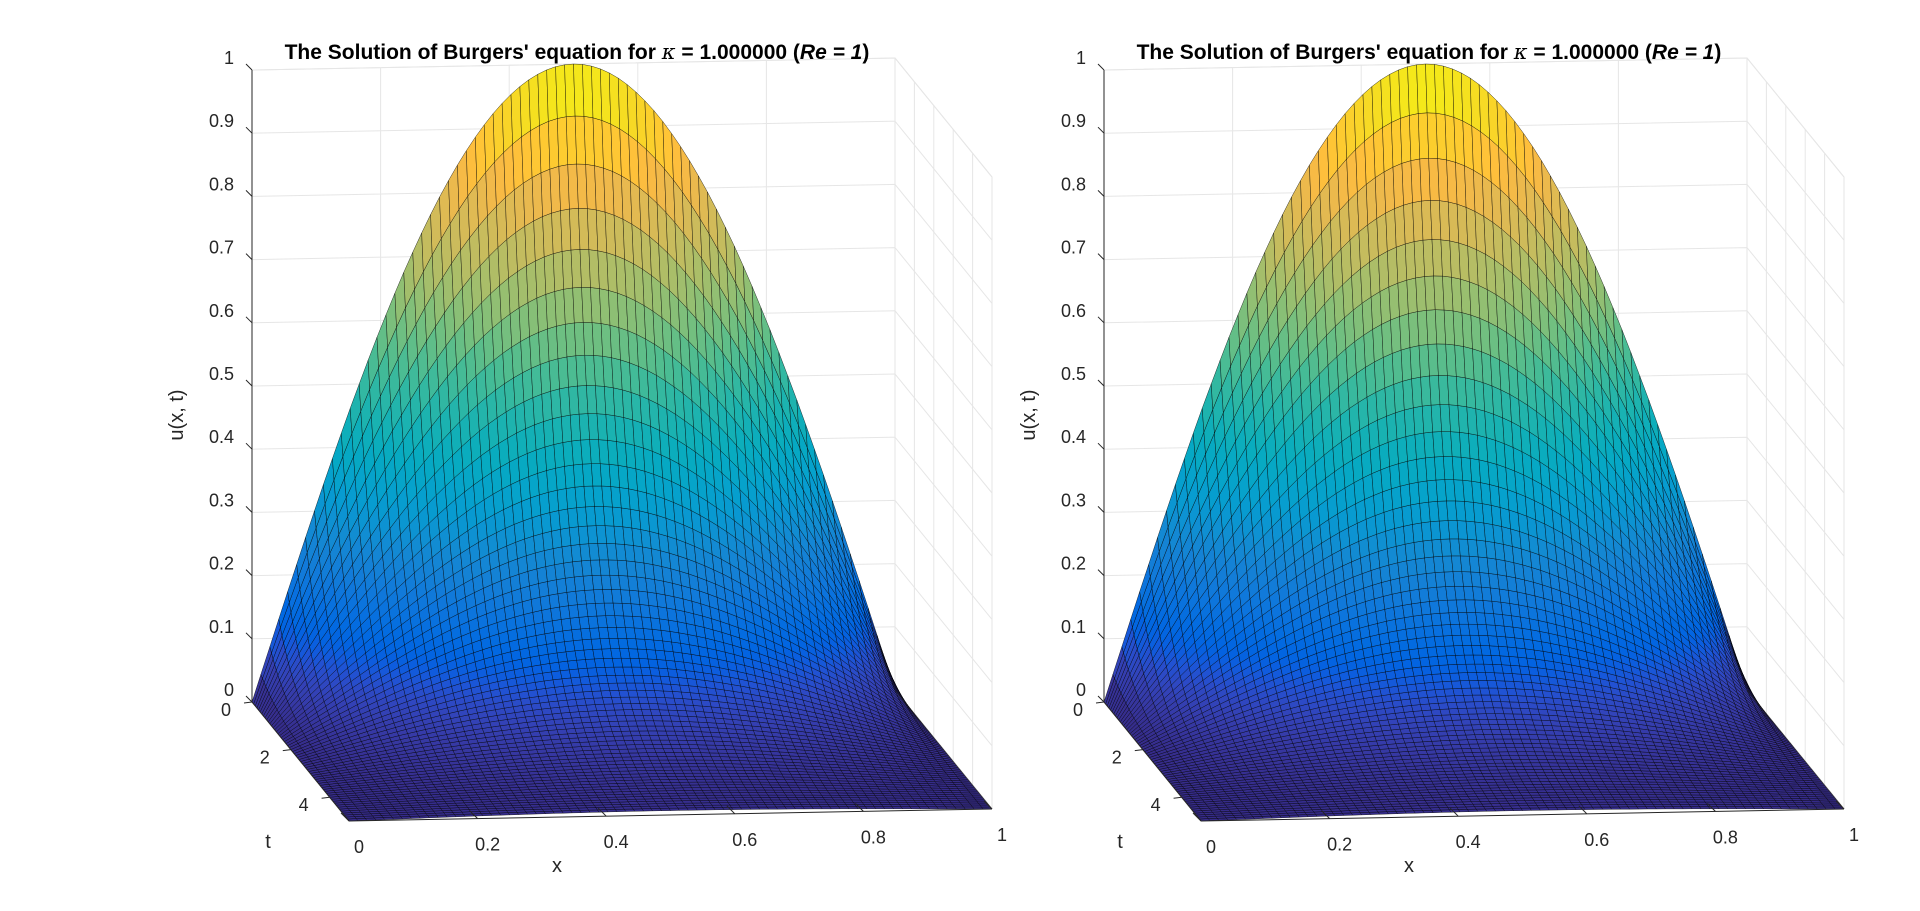 The height and width of the screenshot is (911, 1920). What do you see at coordinates (831, 52) in the screenshot?
I see `title-reynolds: Re = 1` at bounding box center [831, 52].